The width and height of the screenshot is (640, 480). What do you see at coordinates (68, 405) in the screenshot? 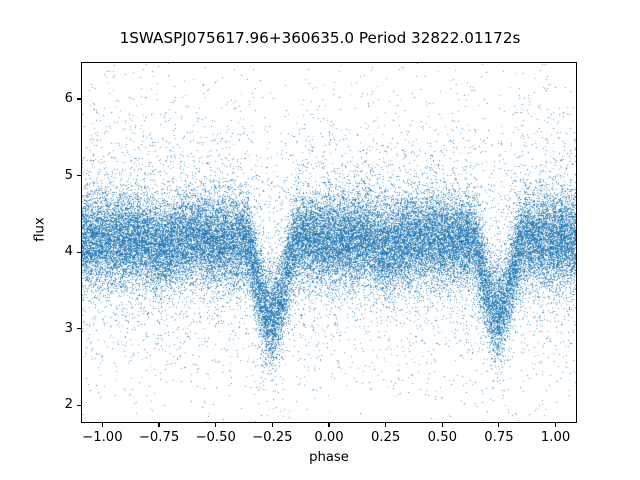
I see `y-axis-tick-label: 2` at bounding box center [68, 405].